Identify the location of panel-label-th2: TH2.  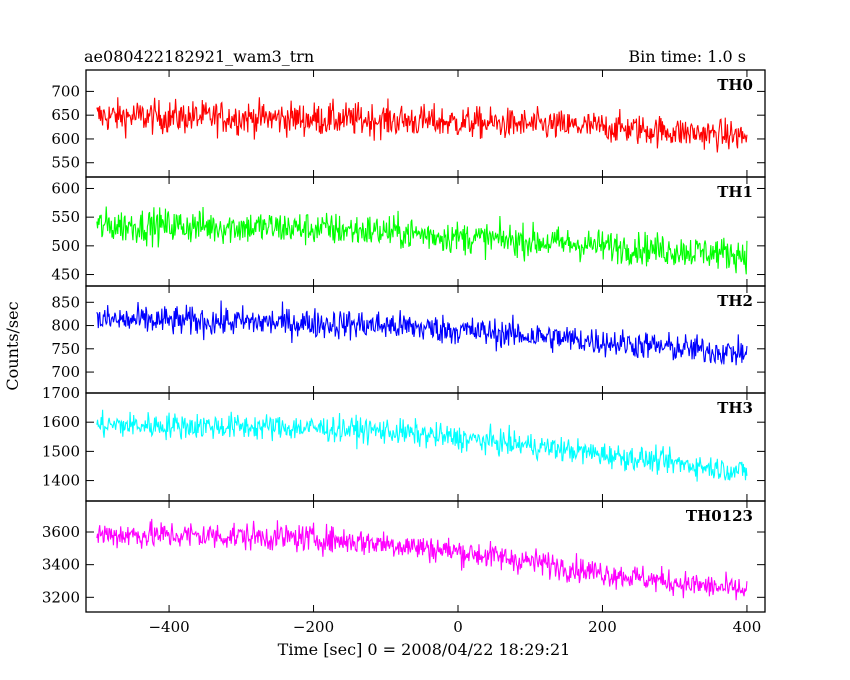
(735, 301).